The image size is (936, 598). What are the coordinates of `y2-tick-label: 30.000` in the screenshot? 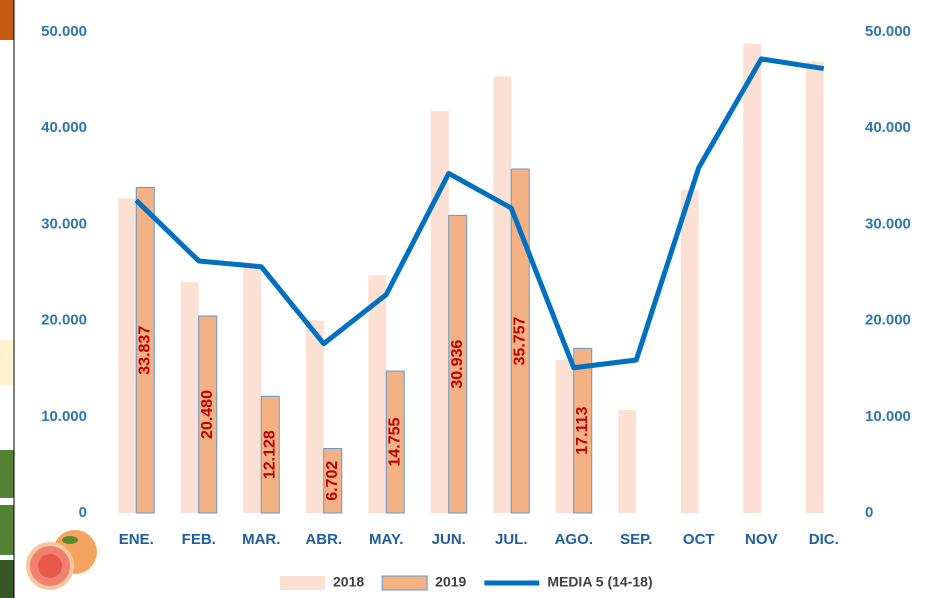 It's located at (888, 223).